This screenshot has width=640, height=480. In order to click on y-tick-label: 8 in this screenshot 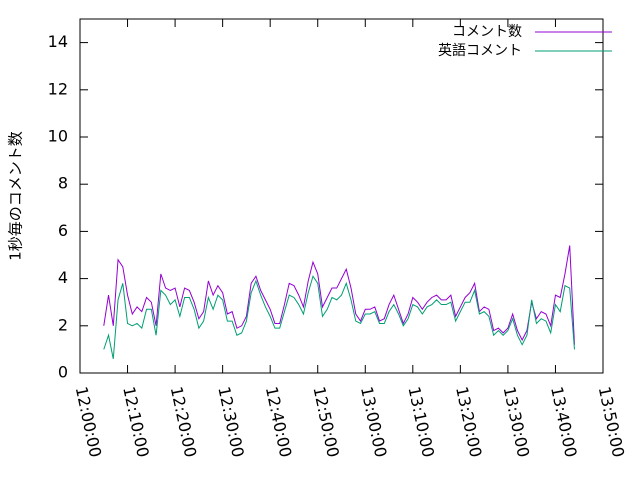, I will do `click(63, 183)`.